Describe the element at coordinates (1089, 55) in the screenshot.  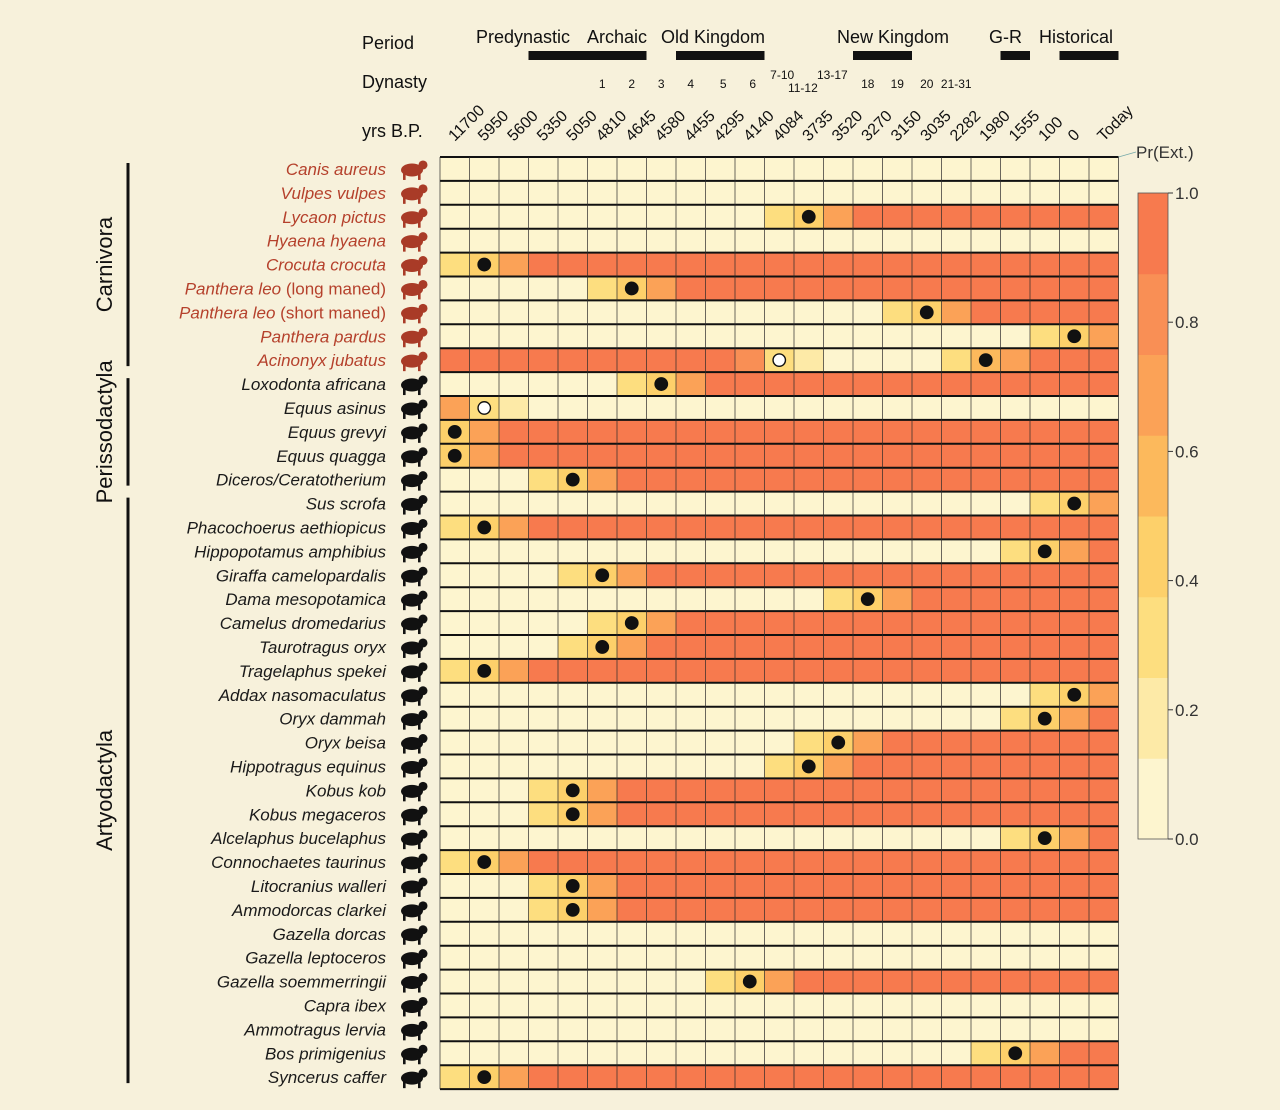
I see `period-bar` at that location.